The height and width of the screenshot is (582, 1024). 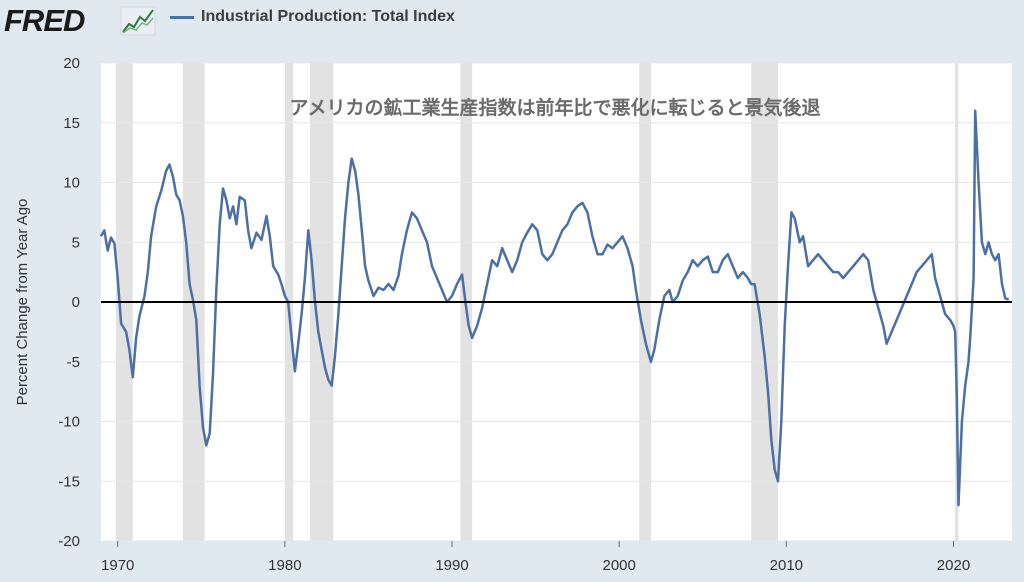 What do you see at coordinates (512, 22) in the screenshot?
I see `chart-header: FRED Industrial Production: Total Index` at bounding box center [512, 22].